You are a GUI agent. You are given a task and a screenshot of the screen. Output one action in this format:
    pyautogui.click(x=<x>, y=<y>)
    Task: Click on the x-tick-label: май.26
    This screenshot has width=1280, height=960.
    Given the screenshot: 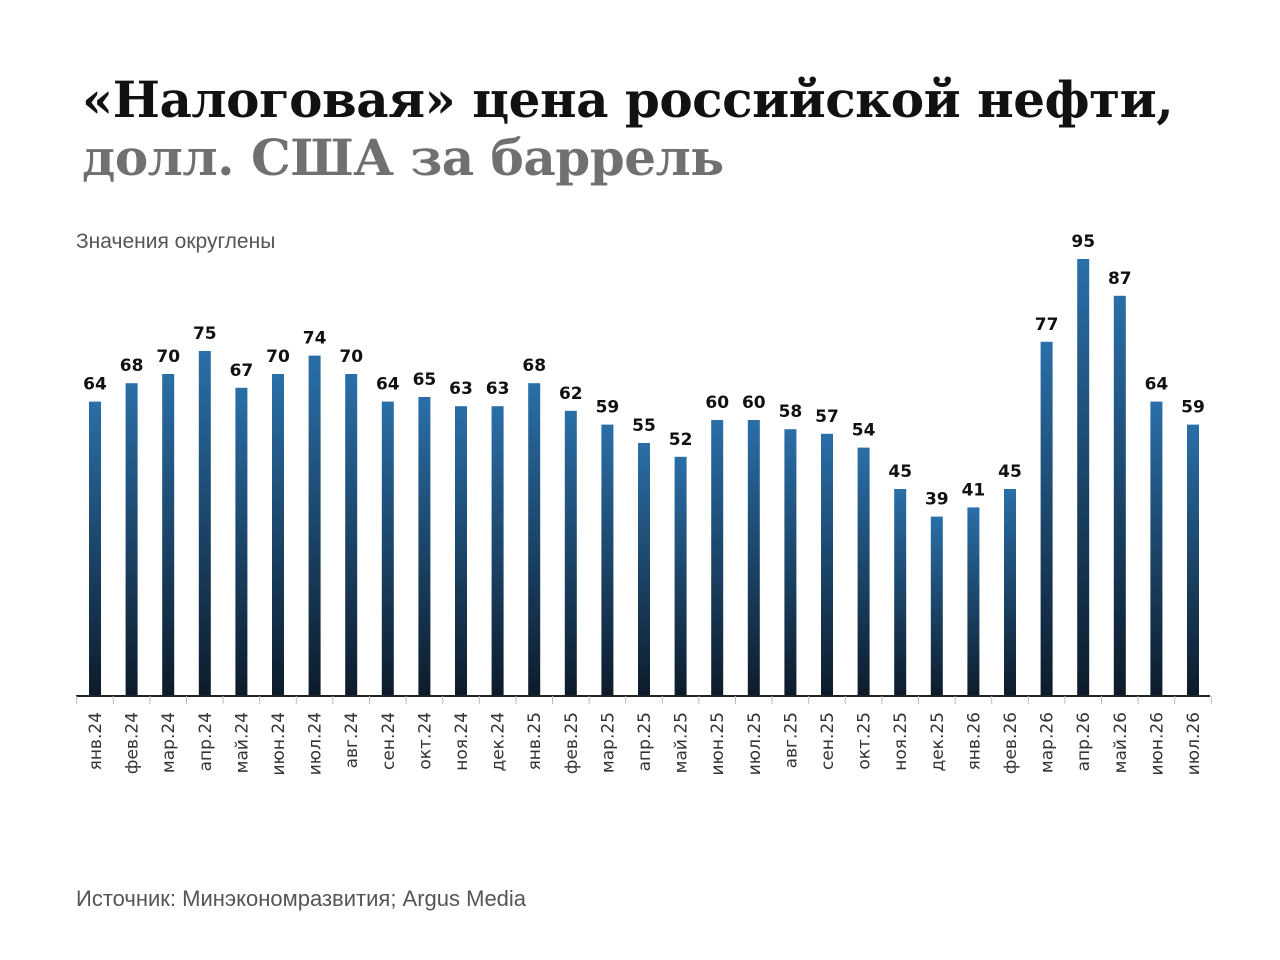 What is the action you would take?
    pyautogui.click(x=1121, y=742)
    